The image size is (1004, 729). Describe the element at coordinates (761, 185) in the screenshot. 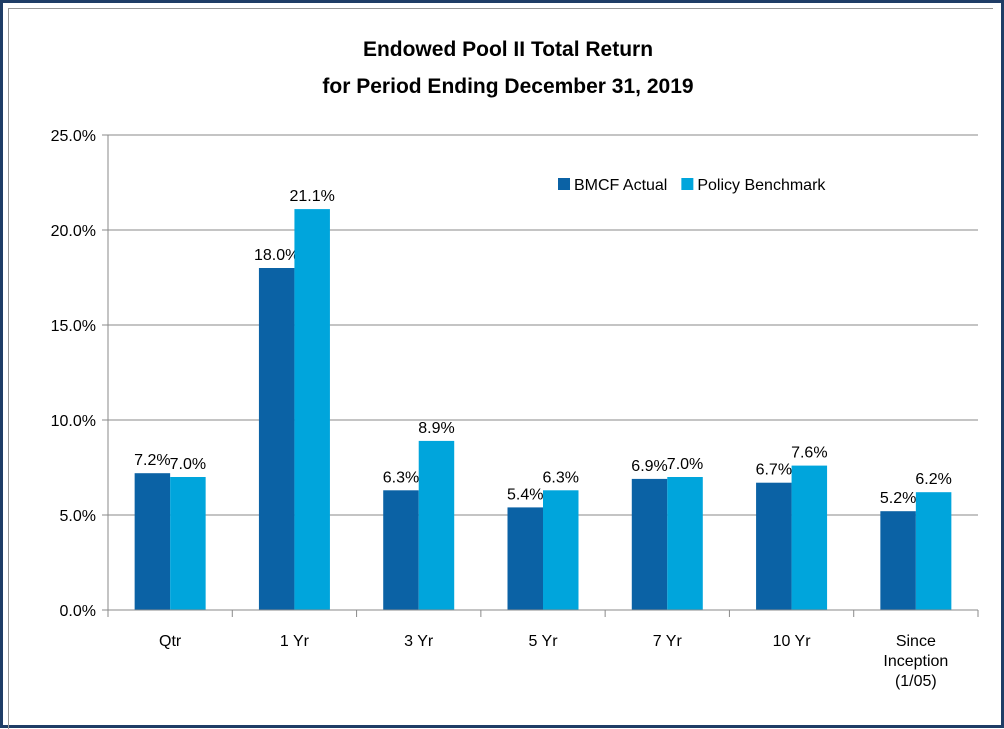

I see `legend-label: Policy Benchmark` at that location.